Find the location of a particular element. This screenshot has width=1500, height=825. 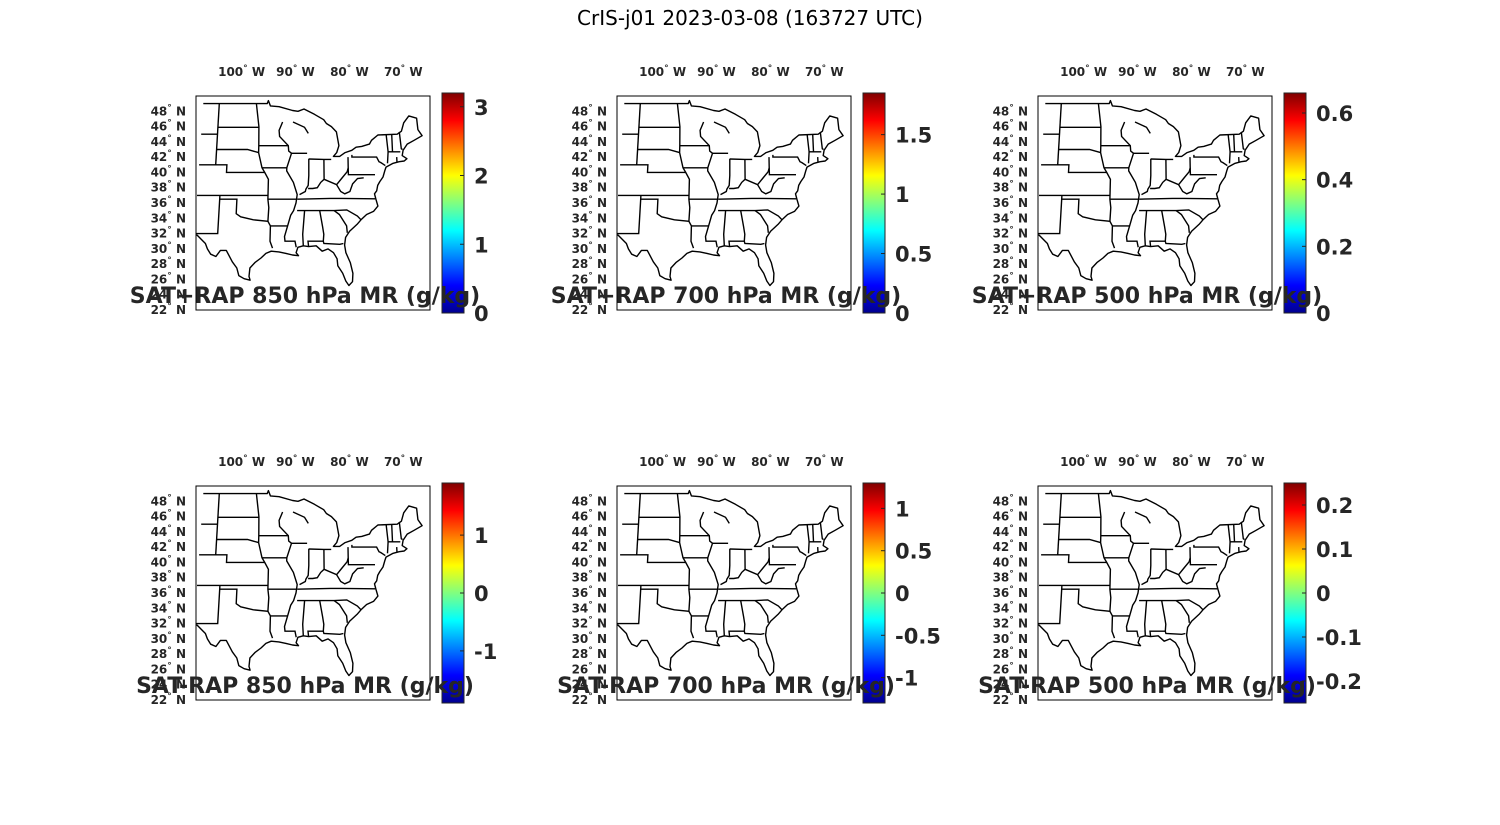

panel-title: SAT-RAP 700 hPa MR (g/kg) is located at coordinates (726, 686).